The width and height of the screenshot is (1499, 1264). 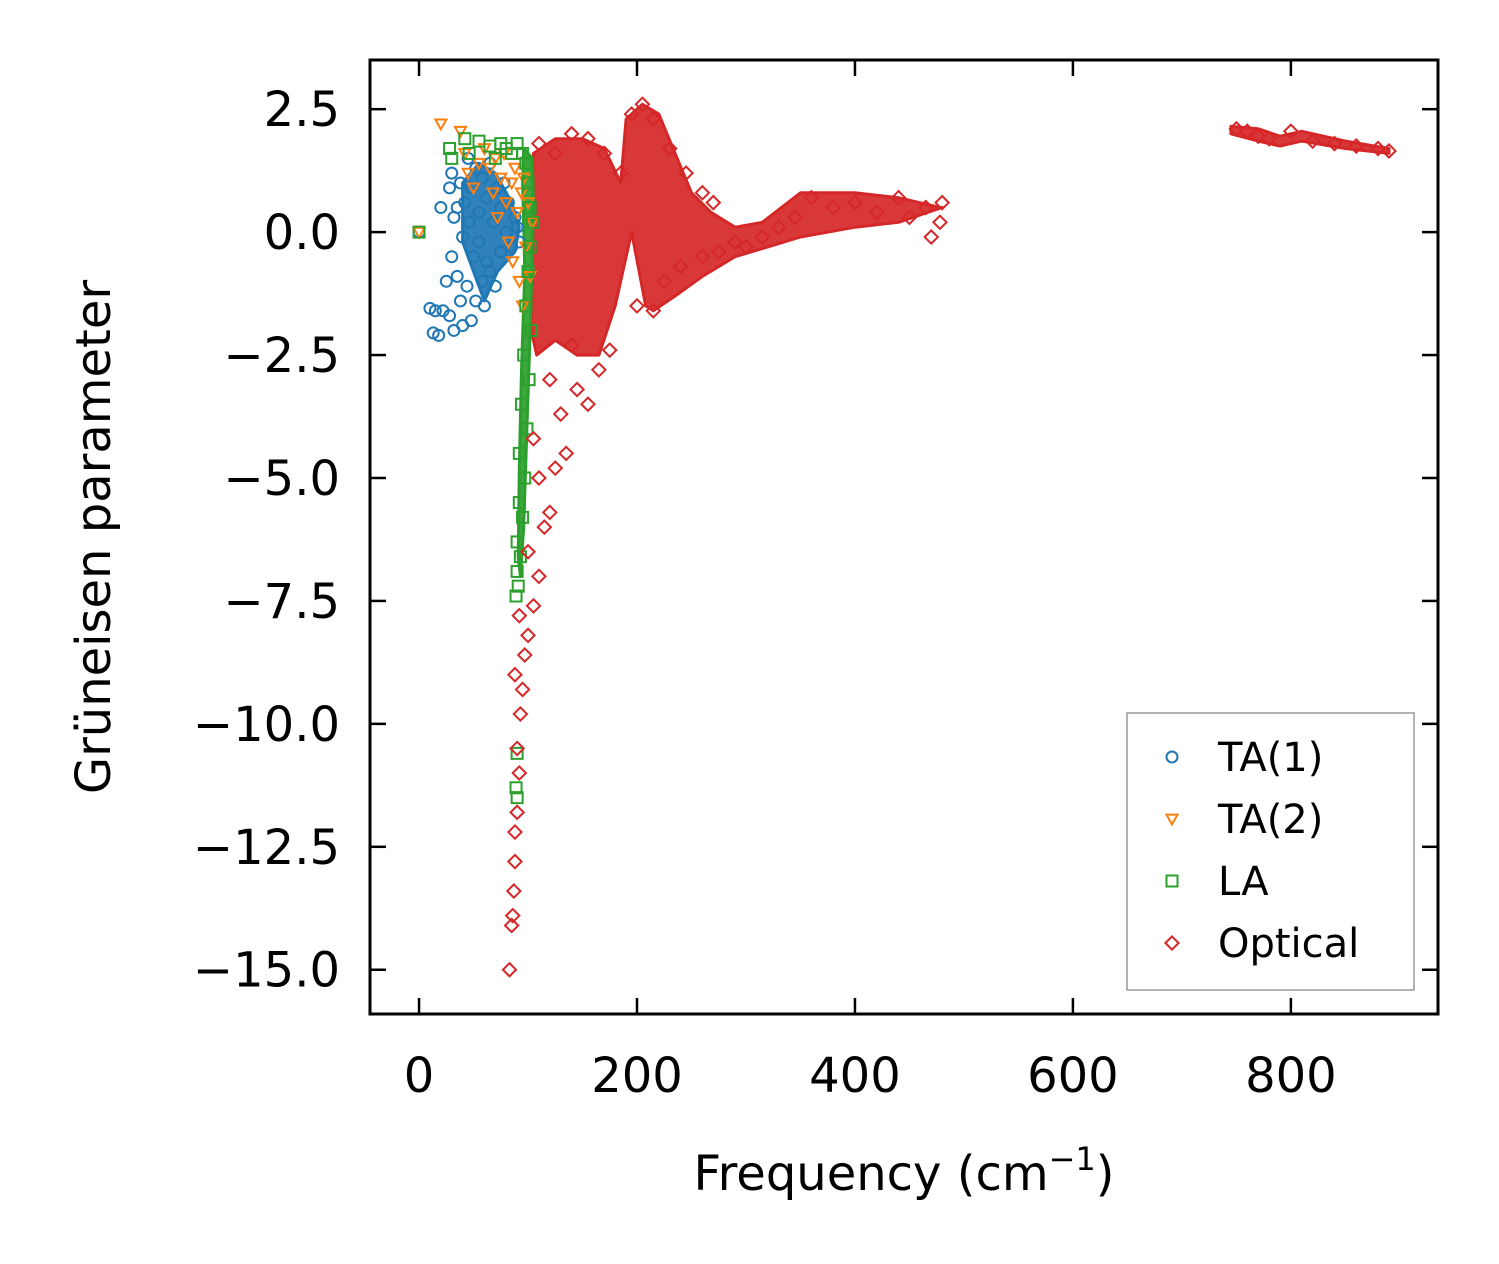 I want to click on legend-label-la: LA, so click(x=1243, y=882).